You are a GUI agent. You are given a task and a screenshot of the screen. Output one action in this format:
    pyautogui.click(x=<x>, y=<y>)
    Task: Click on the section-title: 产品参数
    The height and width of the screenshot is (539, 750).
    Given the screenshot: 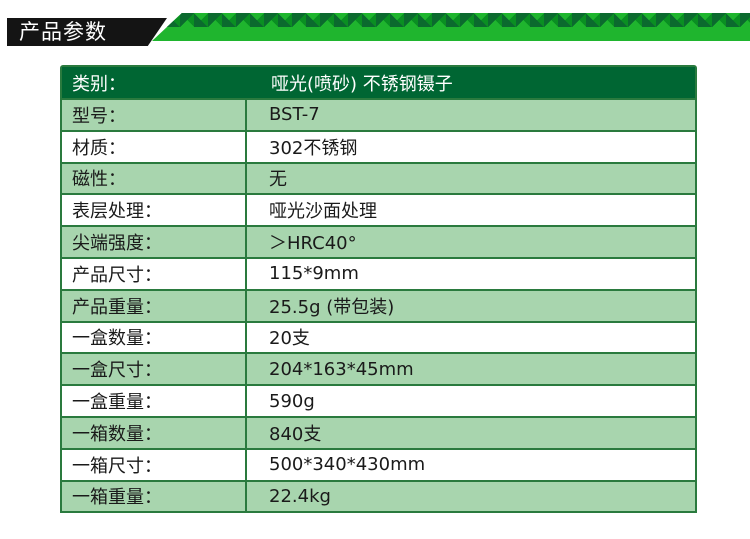 What is the action you would take?
    pyautogui.click(x=63, y=32)
    